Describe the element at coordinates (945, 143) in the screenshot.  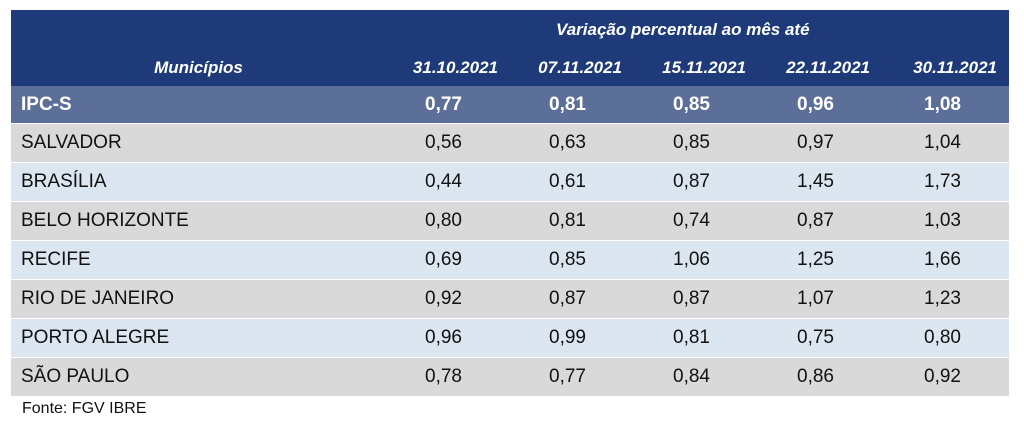
I see `cell-value: 1,04` at that location.